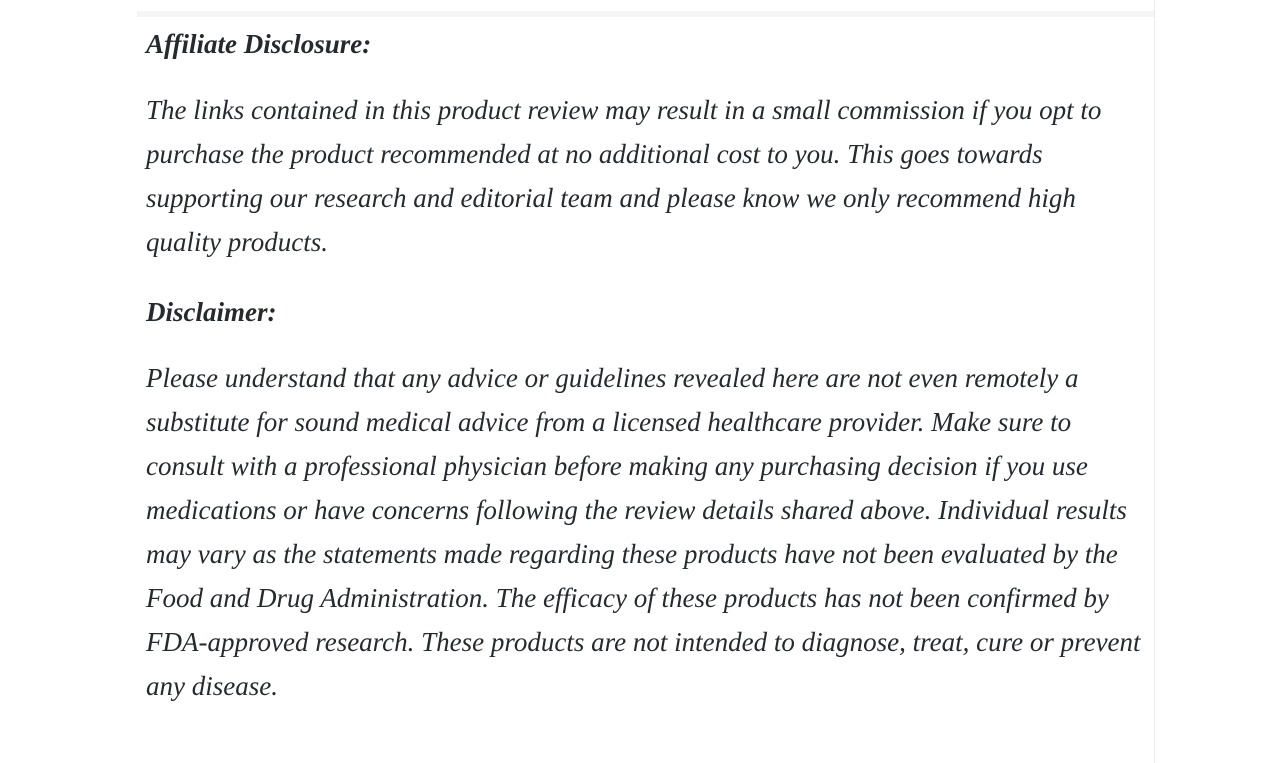 This screenshot has width=1280, height=763. I want to click on affiliate-disclosure-heading: Affiliate Disclosure:, so click(259, 44).